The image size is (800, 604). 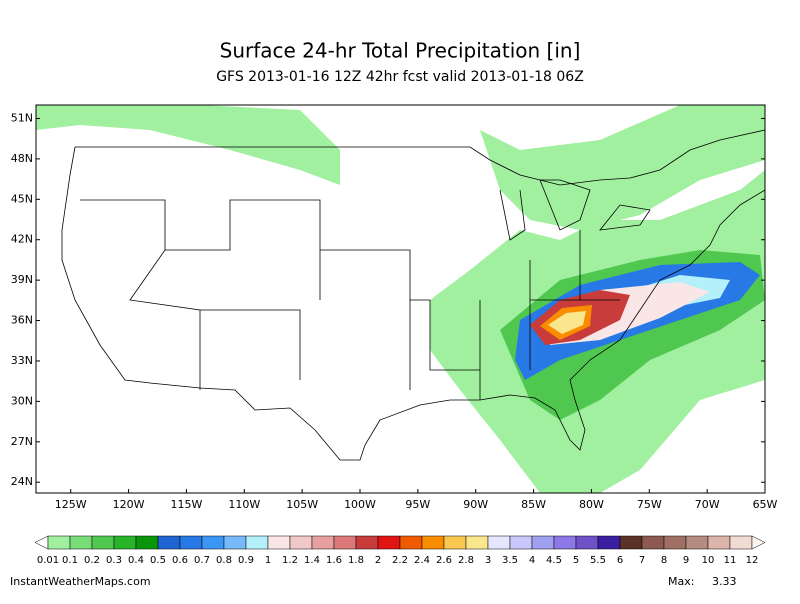 I want to click on y-tick-label: 45N, so click(x=22, y=198).